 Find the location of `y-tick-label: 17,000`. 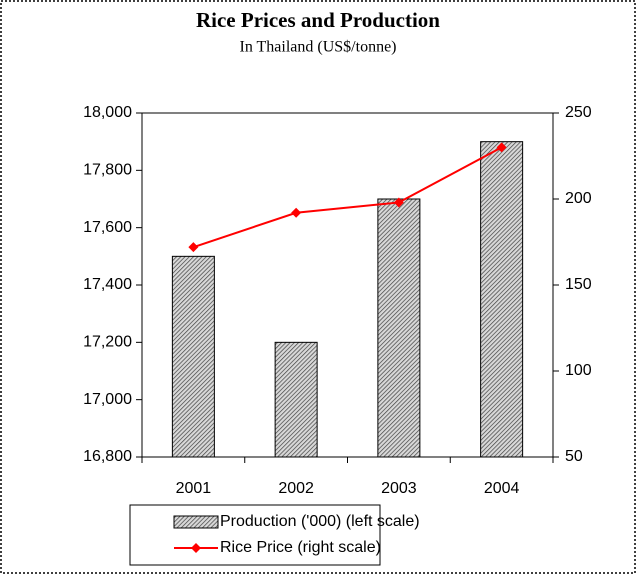

y-tick-label: 17,000 is located at coordinates (107, 399).